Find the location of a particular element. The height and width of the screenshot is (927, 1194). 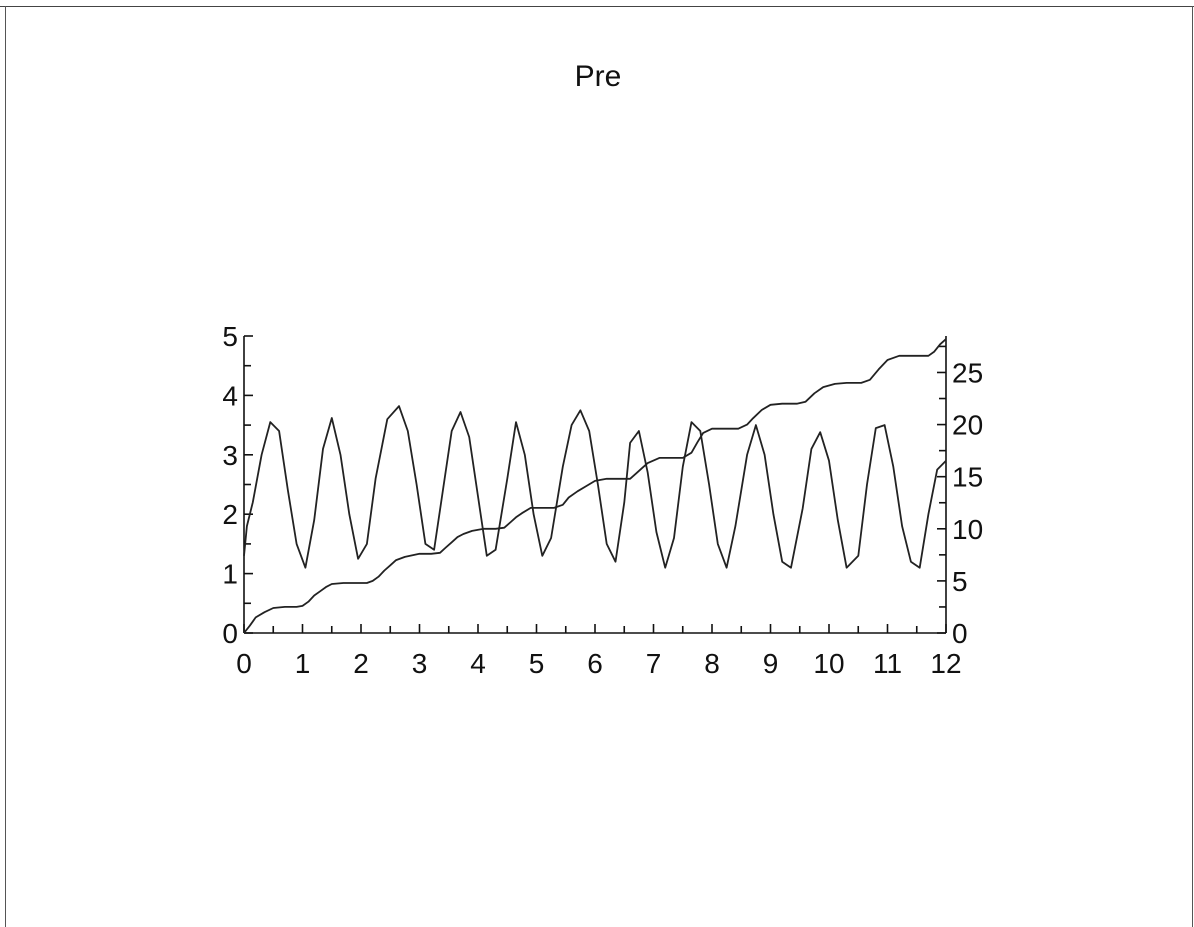

y-tick-label: 4 is located at coordinates (230, 395).